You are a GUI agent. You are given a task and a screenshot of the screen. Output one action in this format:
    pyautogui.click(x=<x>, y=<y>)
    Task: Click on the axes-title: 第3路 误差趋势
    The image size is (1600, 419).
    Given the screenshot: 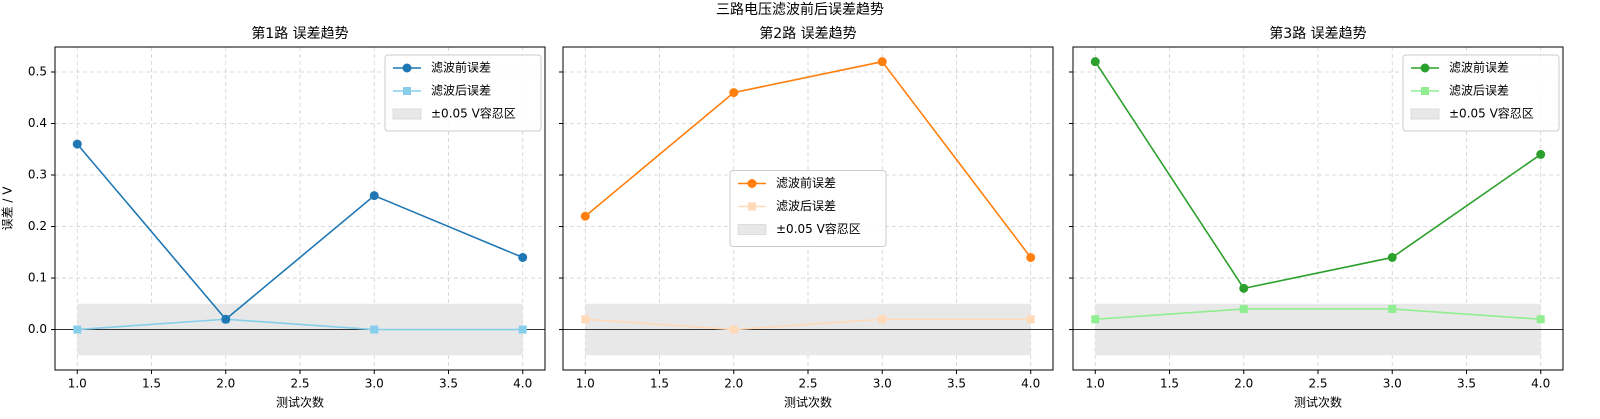 What is the action you would take?
    pyautogui.click(x=1317, y=33)
    